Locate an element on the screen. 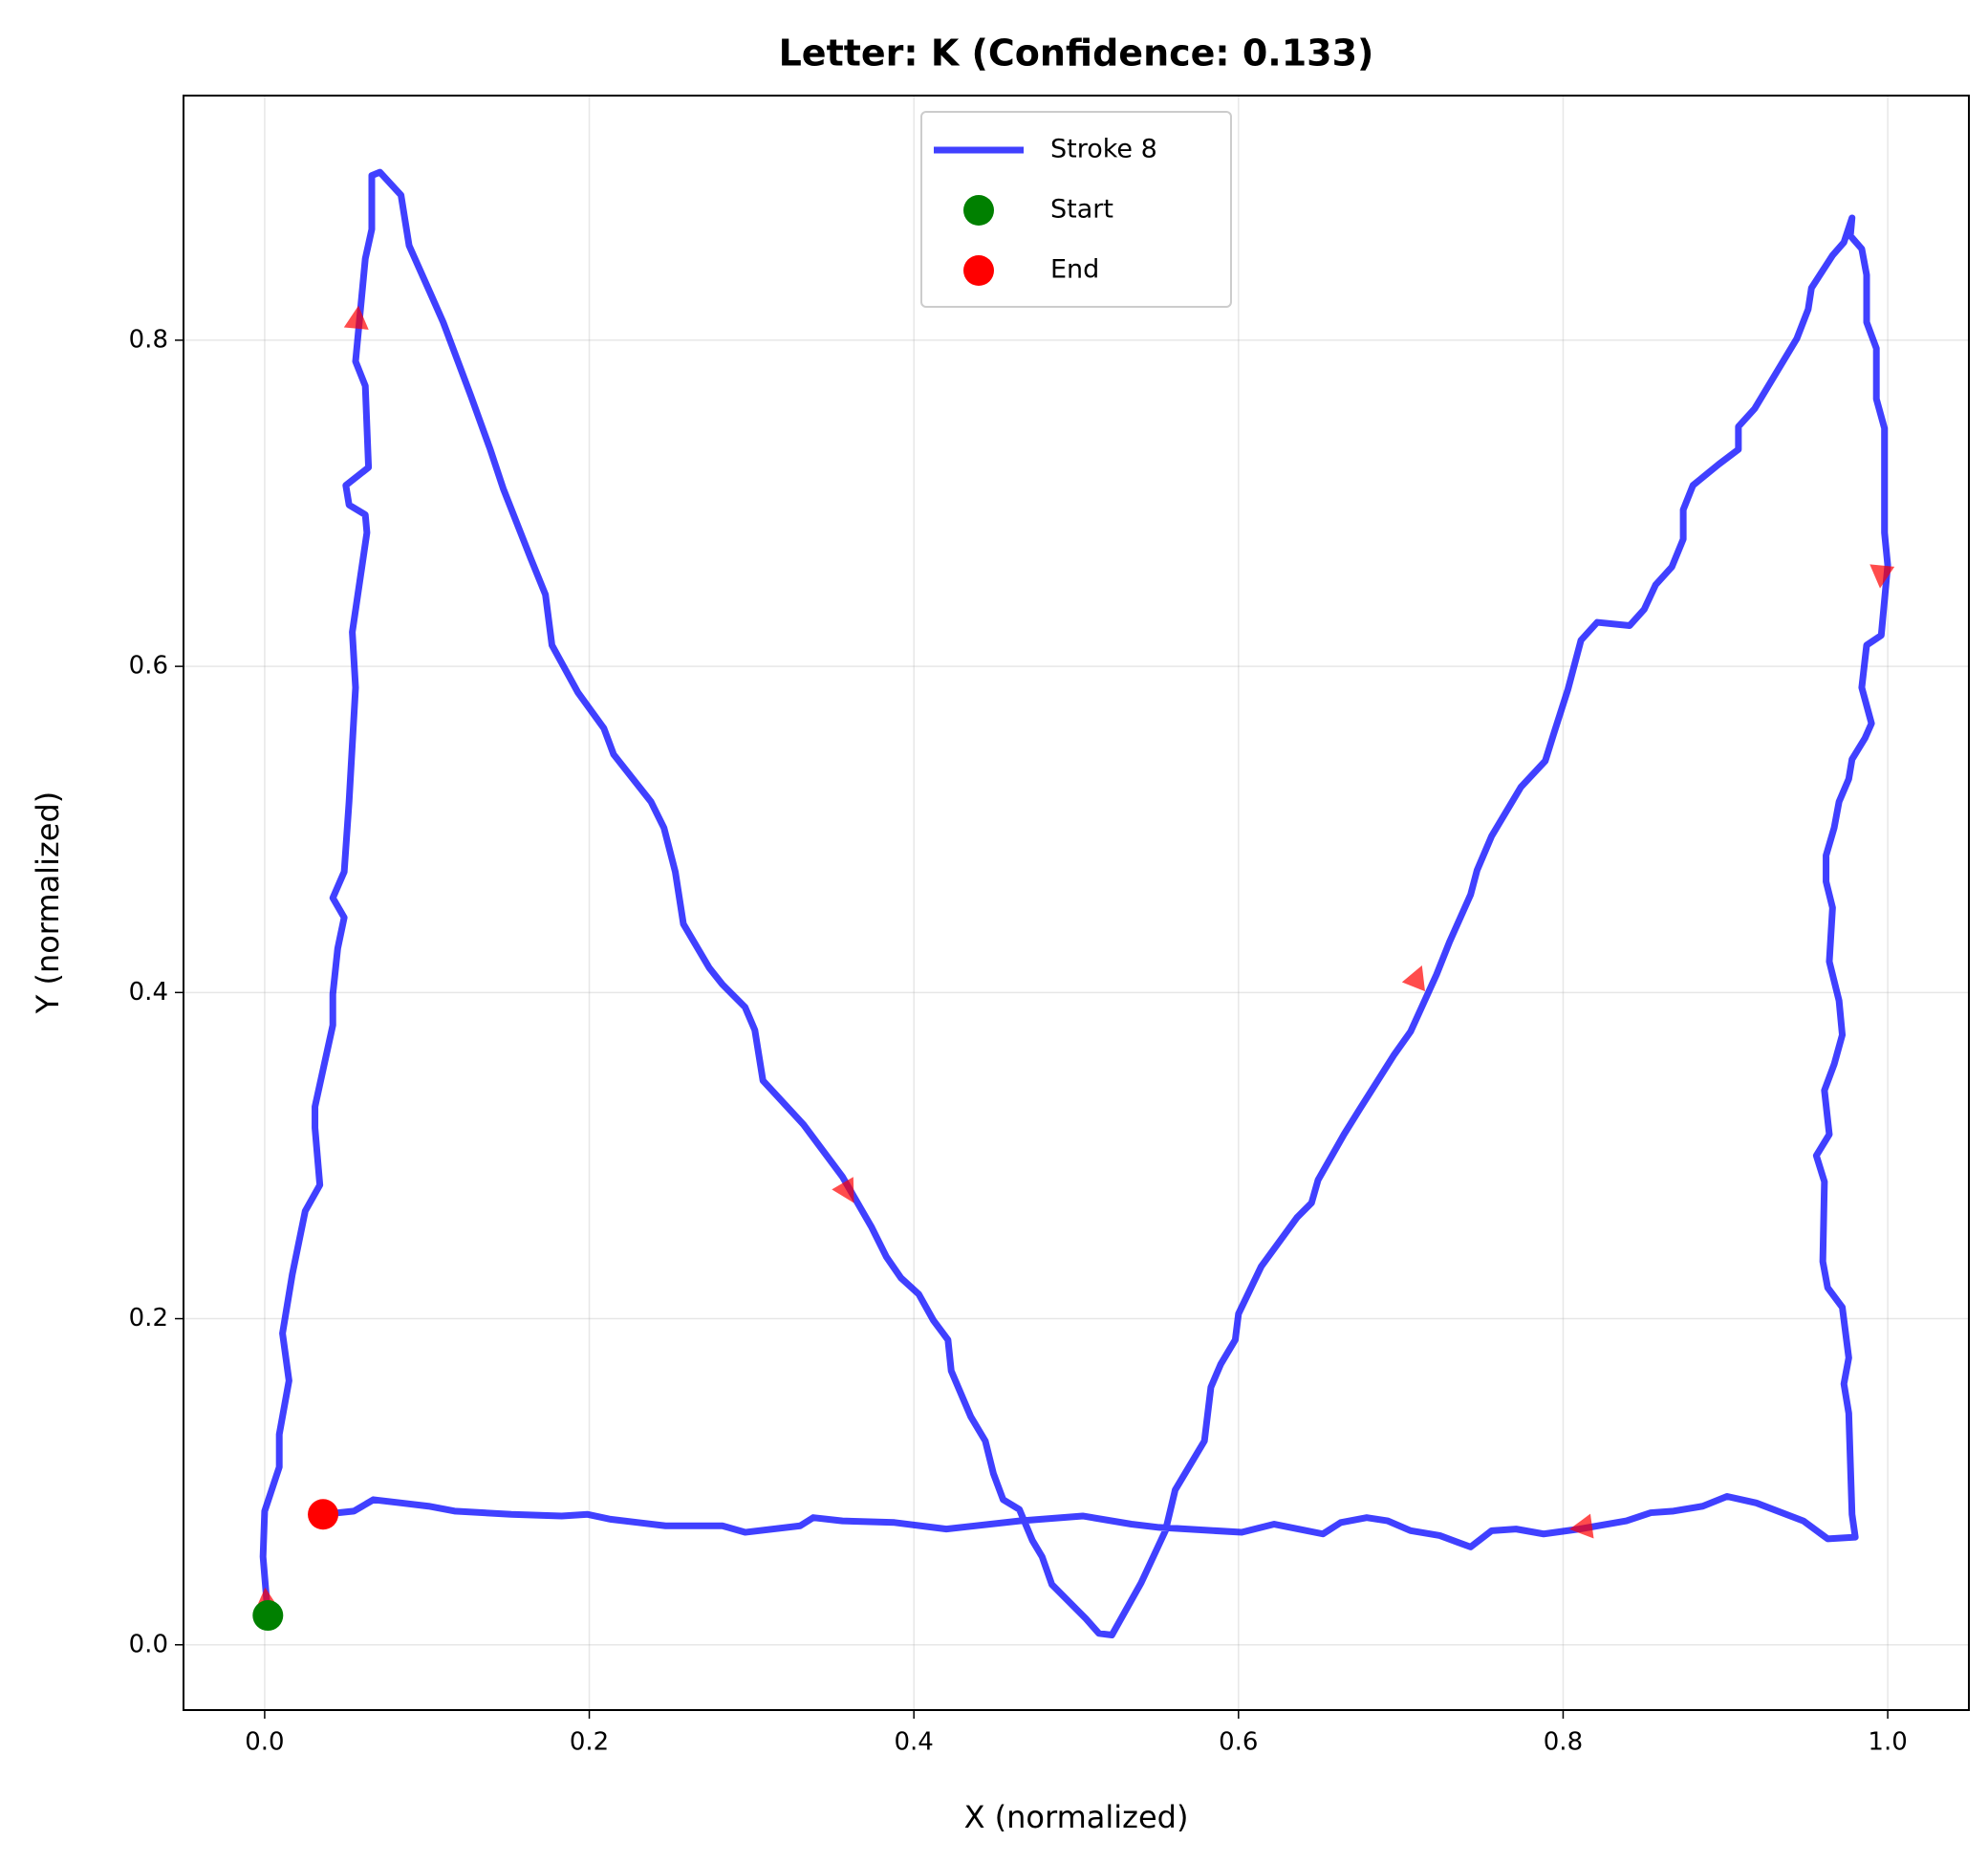  legend-label: Start is located at coordinates (1081, 210).